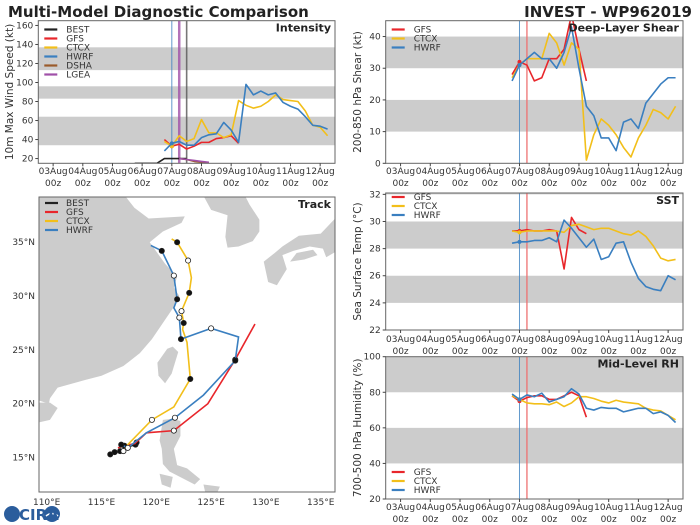 The height and width of the screenshot is (525, 700). Describe the element at coordinates (608, 12) in the screenshot. I see `storm-title: INVEST - WP962019` at that location.